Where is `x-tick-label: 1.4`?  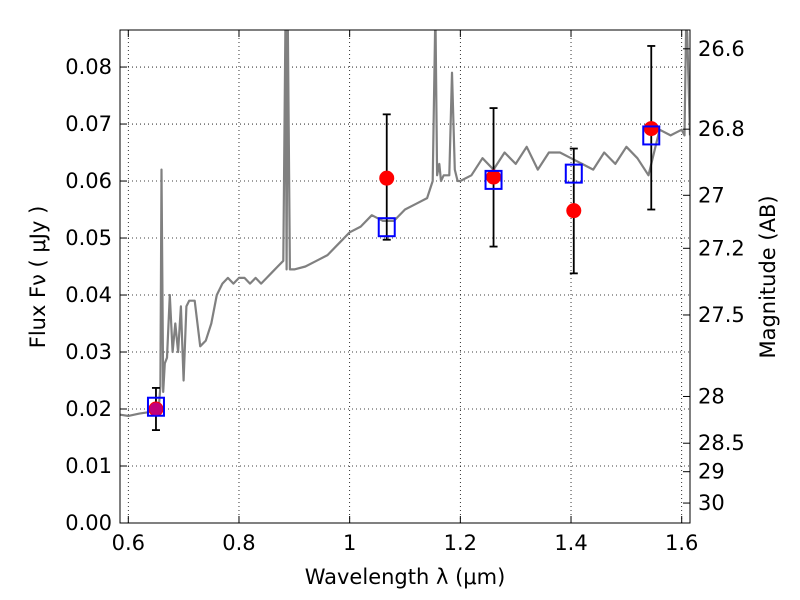
x-tick-label: 1.4 is located at coordinates (570, 543).